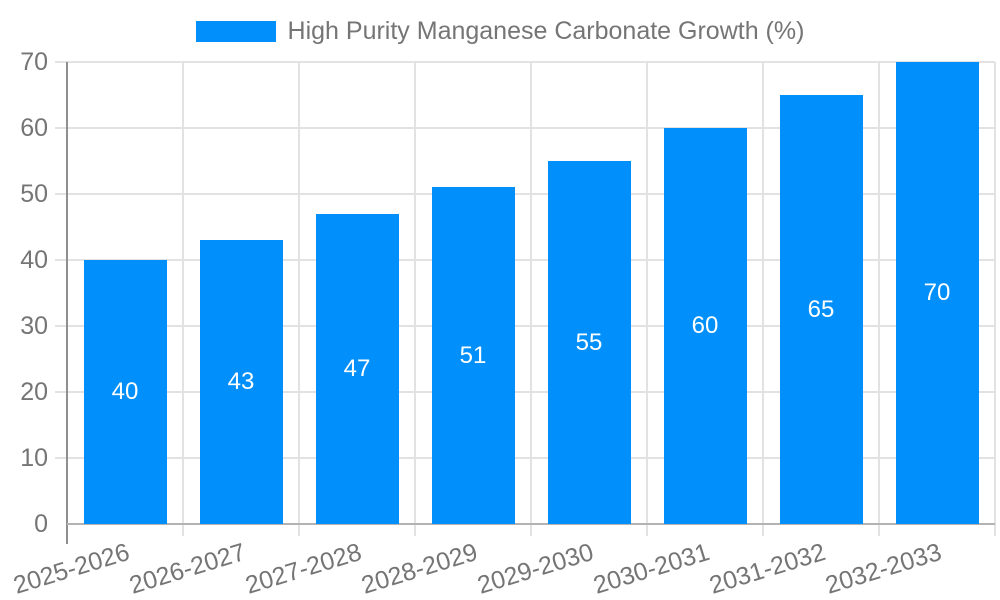  Describe the element at coordinates (188, 569) in the screenshot. I see `x-tick-label: 2026-2027` at that location.